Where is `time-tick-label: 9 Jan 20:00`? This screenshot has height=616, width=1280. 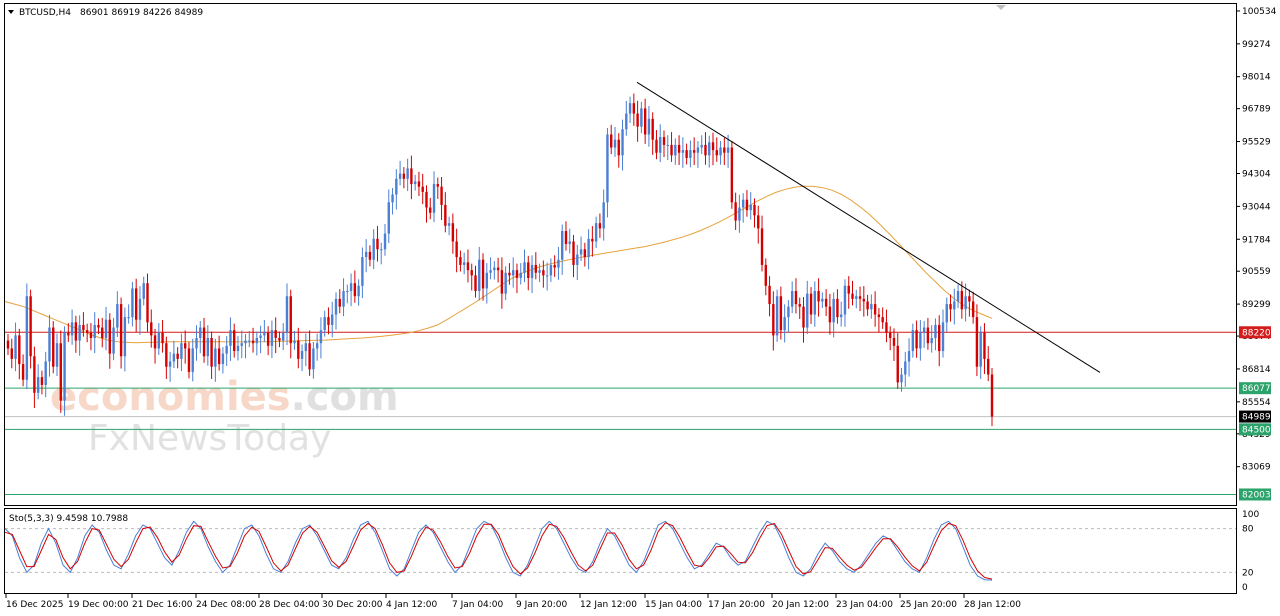
time-tick-label: 9 Jan 20:00 is located at coordinates (542, 605).